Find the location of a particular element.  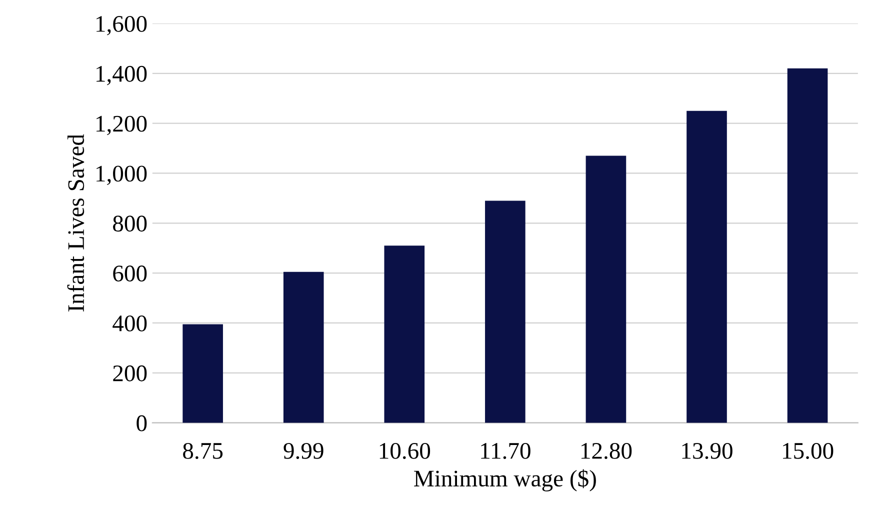

y-tick-label: 1,000 is located at coordinates (121, 176).